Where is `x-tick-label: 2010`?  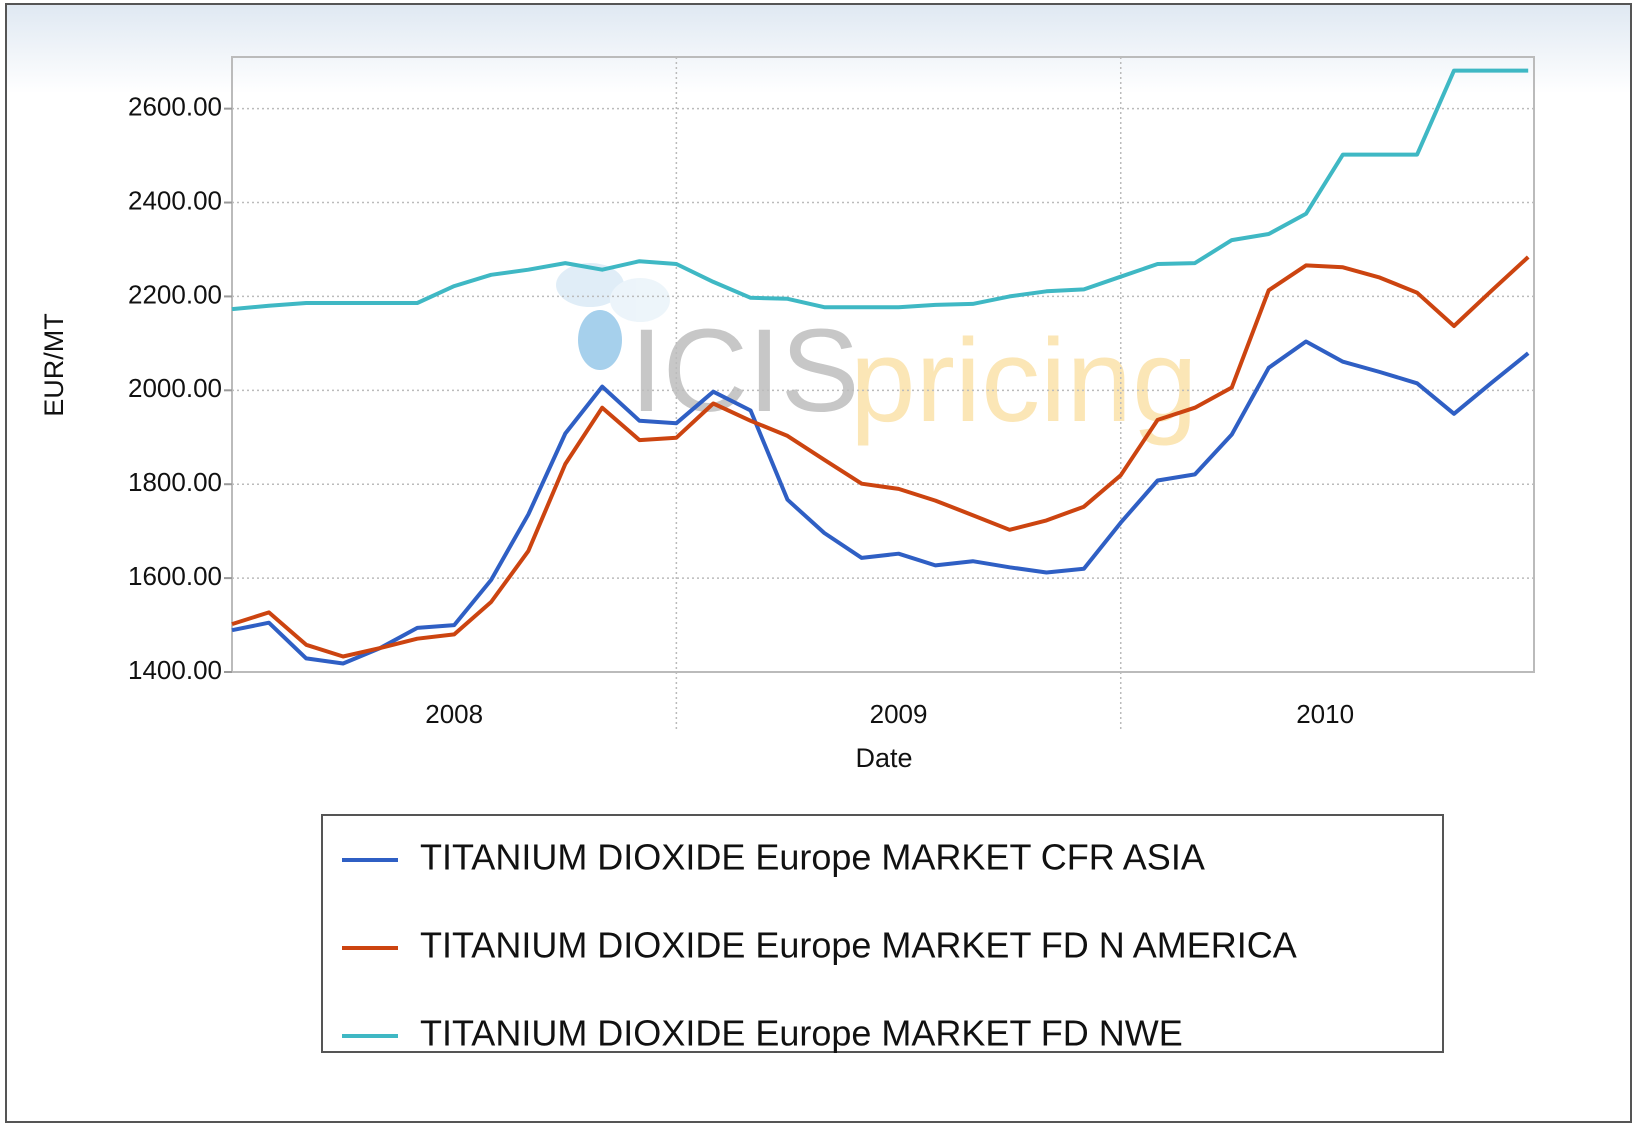
x-tick-label: 2010 is located at coordinates (1325, 714).